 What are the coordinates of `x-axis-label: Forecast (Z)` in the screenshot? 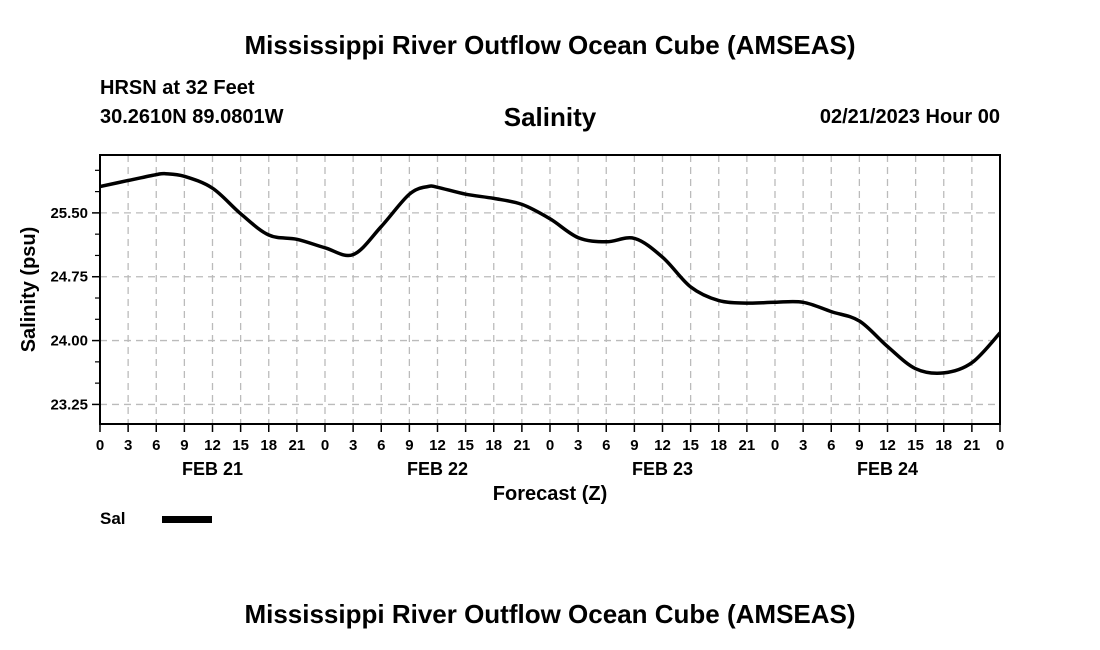 It's located at (550, 494).